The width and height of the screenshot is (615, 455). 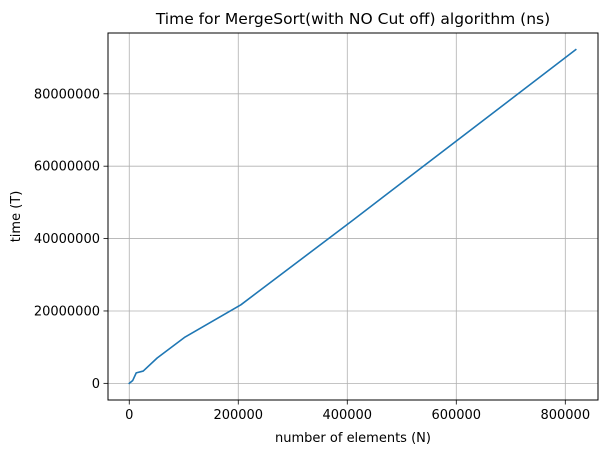 I want to click on x-tick-label: 0, so click(x=129, y=415).